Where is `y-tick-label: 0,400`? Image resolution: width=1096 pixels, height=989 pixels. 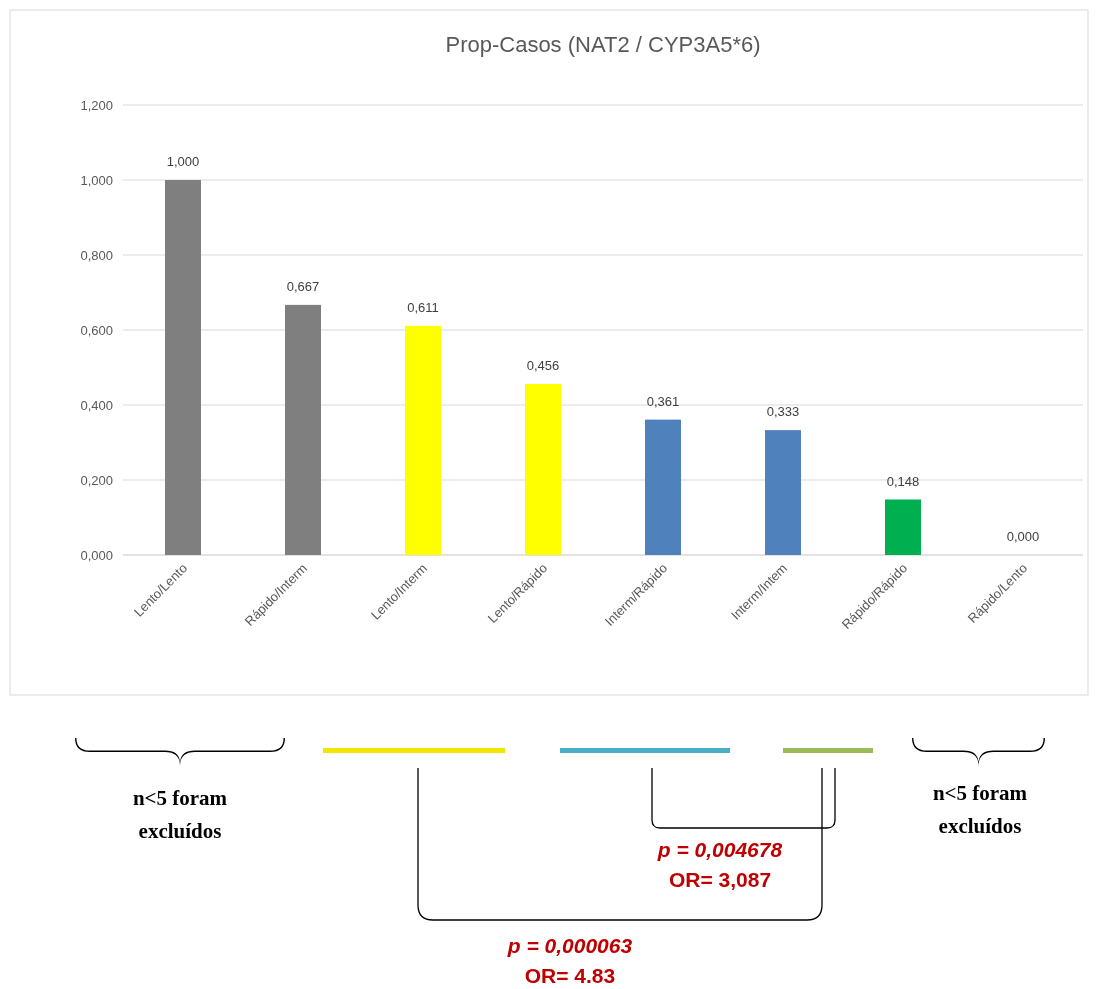 y-tick-label: 0,400 is located at coordinates (96, 405).